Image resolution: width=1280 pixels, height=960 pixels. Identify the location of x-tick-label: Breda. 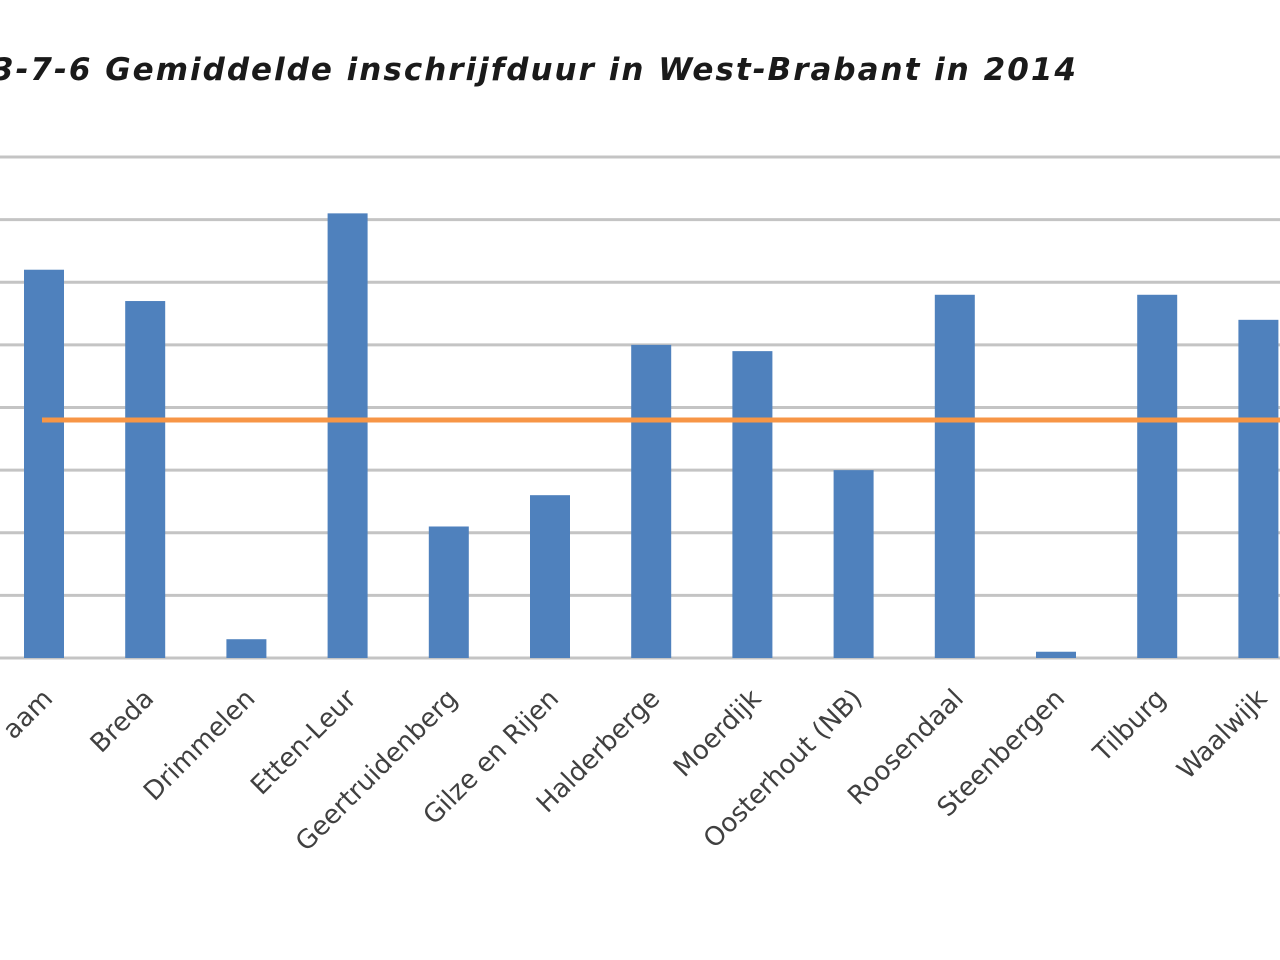
(122, 721).